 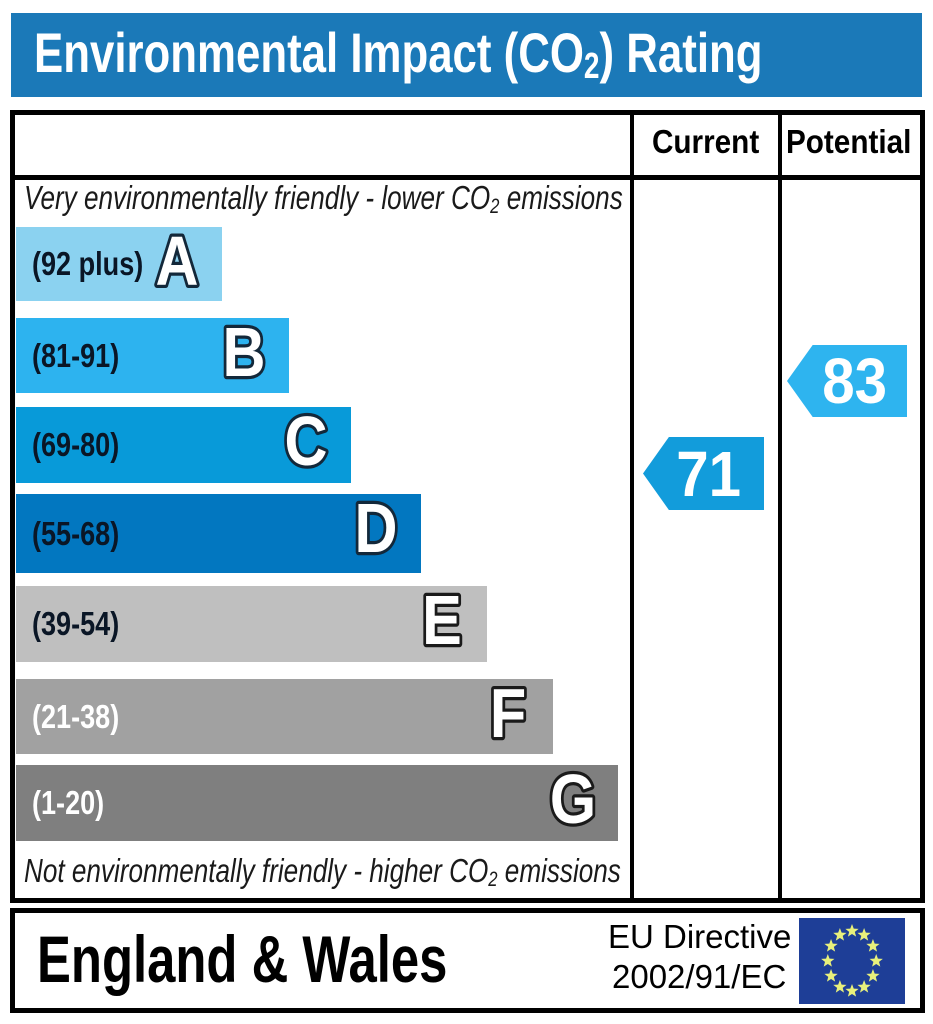 What do you see at coordinates (244, 354) in the screenshot?
I see `svg-text: B` at bounding box center [244, 354].